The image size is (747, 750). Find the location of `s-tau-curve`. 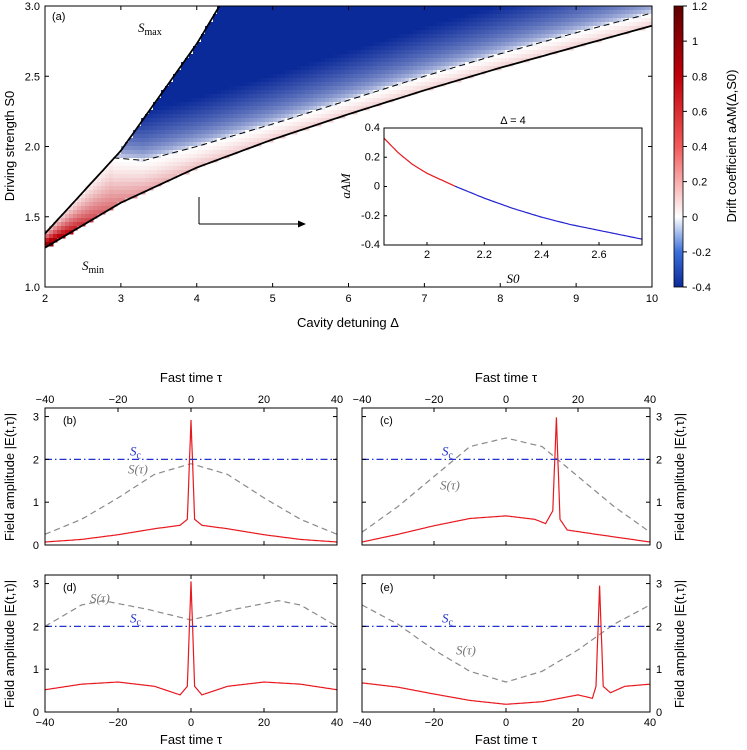

s-tau-curve is located at coordinates (191, 499).